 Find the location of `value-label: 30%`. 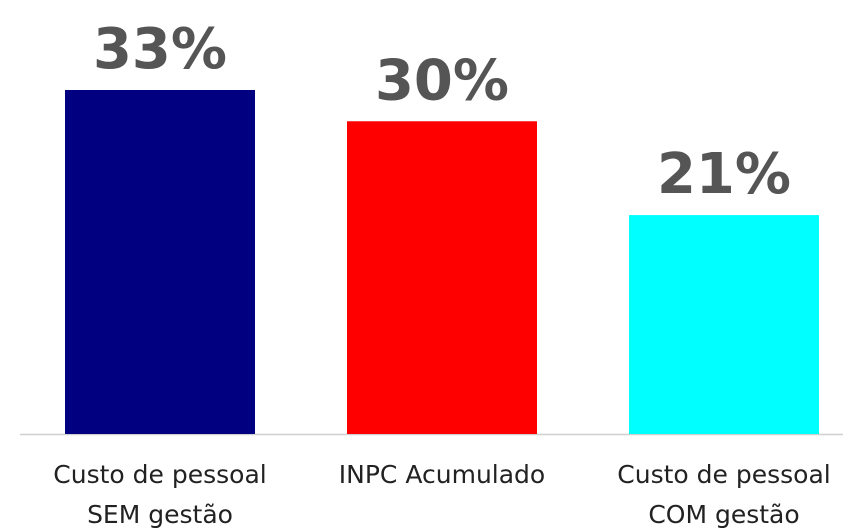

value-label: 30% is located at coordinates (442, 80).